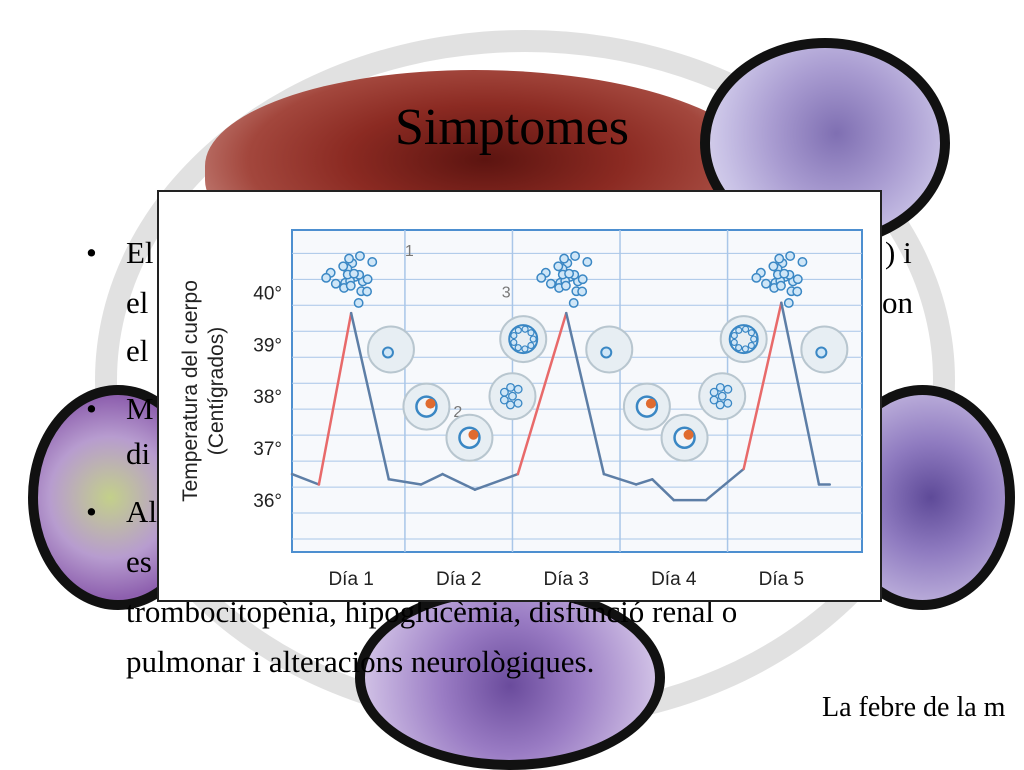 This screenshot has height=770, width=1024. Describe the element at coordinates (137, 302) in the screenshot. I see `bullet-1-line-2: el` at that location.